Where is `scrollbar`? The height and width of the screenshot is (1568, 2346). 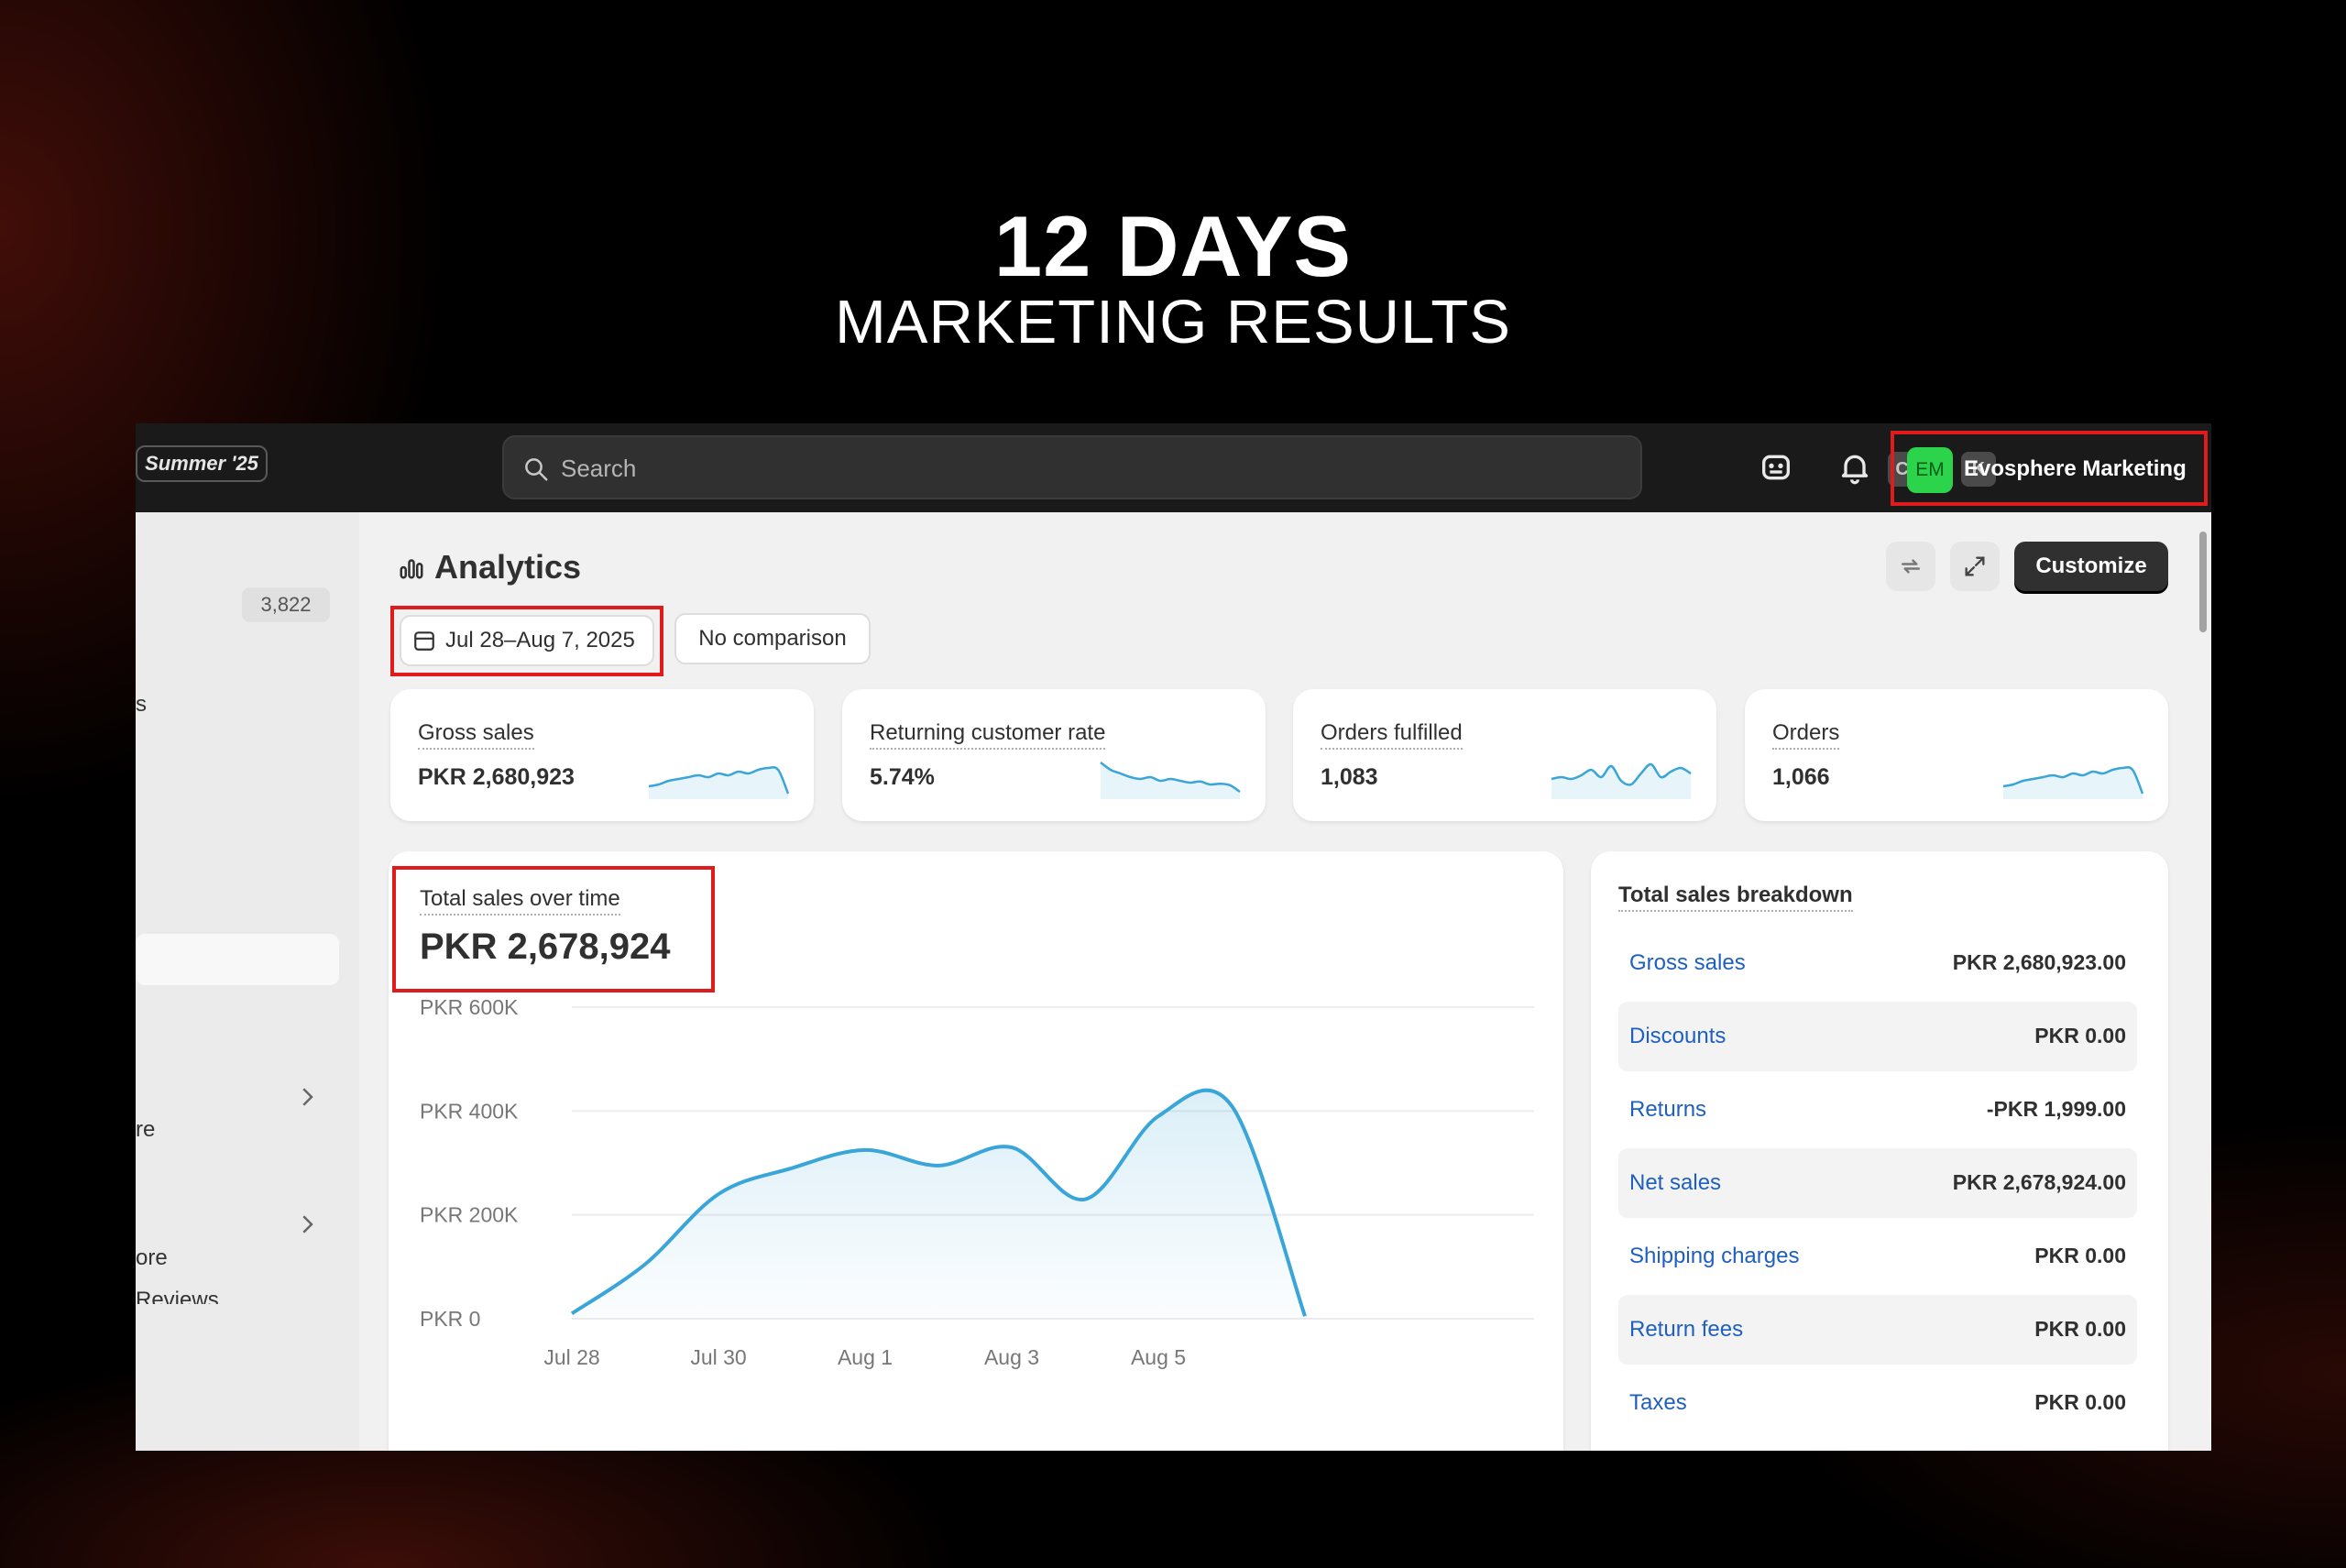 scrollbar is located at coordinates (2203, 582).